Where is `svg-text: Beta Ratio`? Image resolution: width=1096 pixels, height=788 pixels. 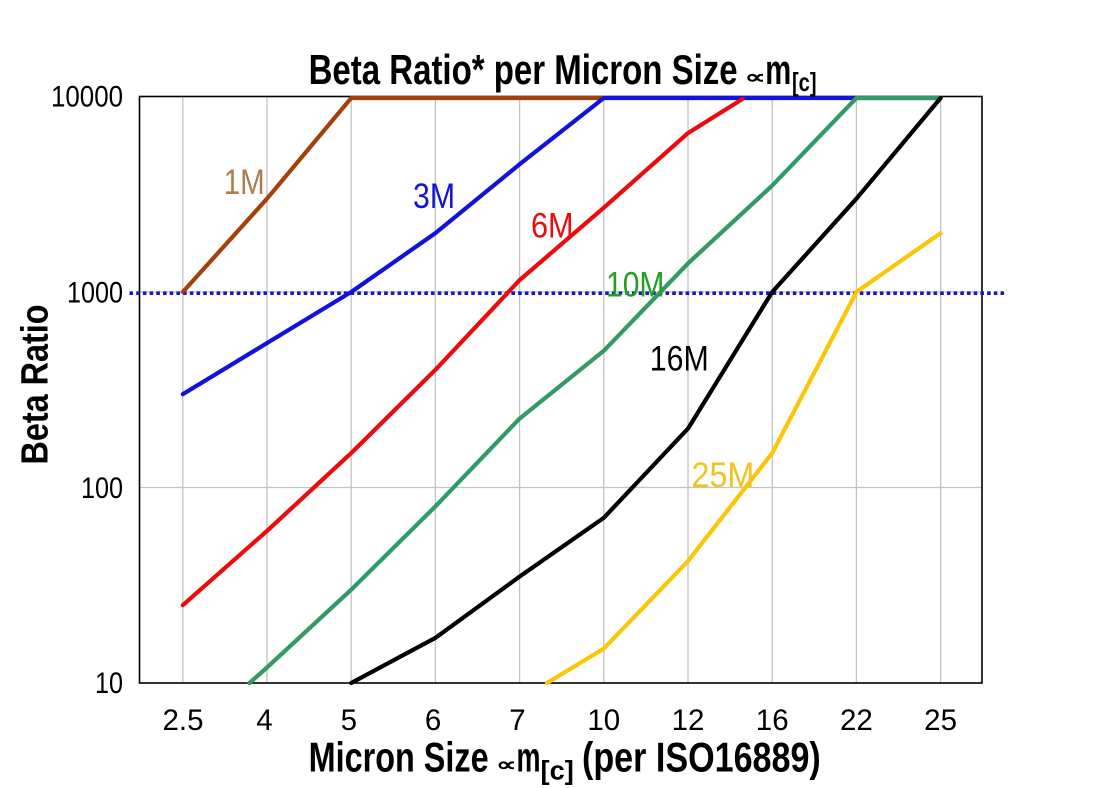
svg-text: Beta Ratio is located at coordinates (36, 385).